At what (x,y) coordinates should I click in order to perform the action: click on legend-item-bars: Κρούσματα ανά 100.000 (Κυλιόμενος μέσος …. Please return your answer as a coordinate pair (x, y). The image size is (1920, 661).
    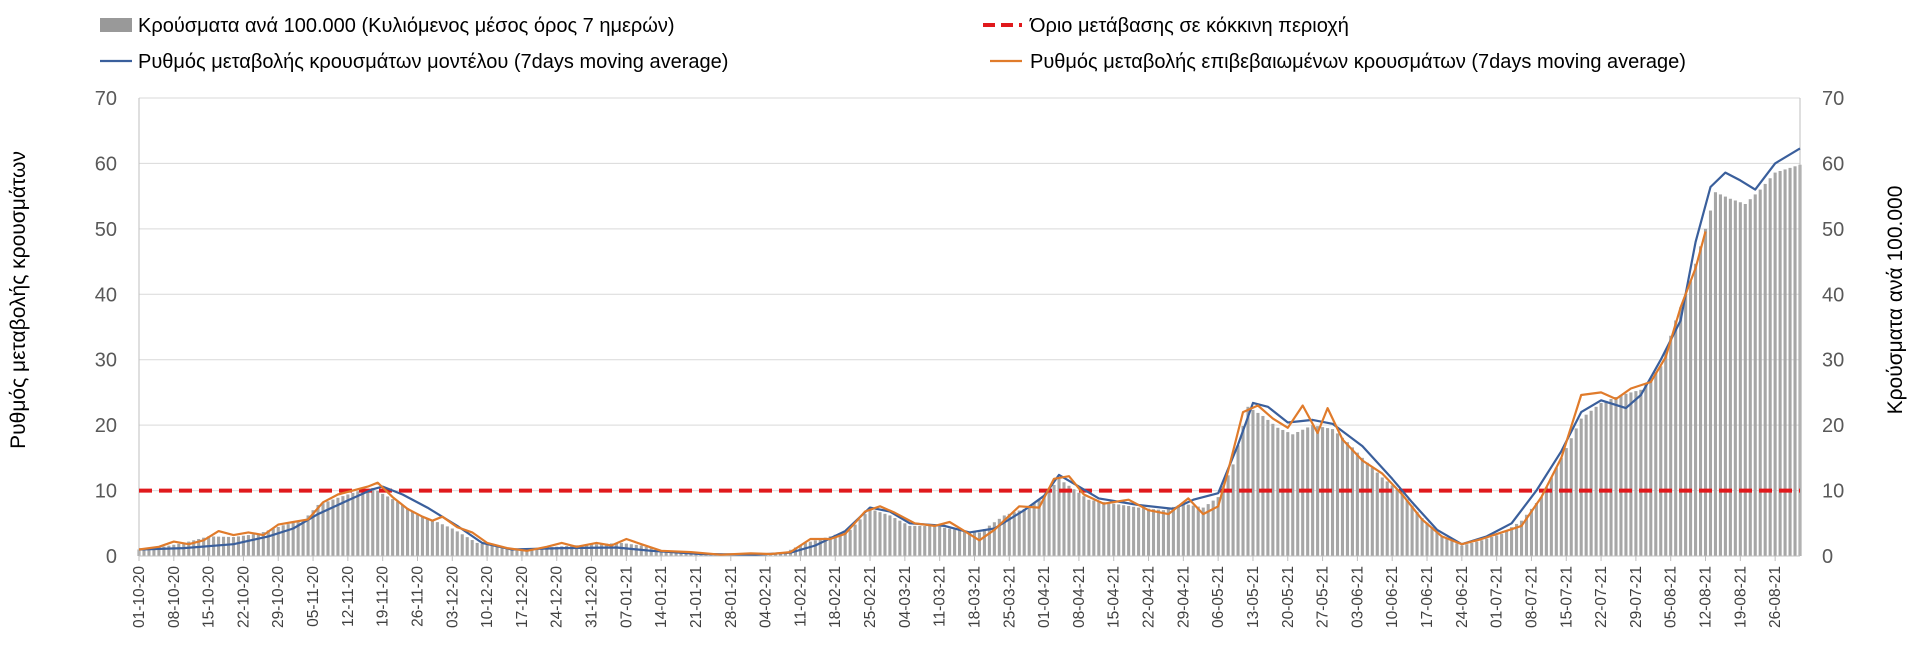
    Looking at the image, I should click on (387, 26).